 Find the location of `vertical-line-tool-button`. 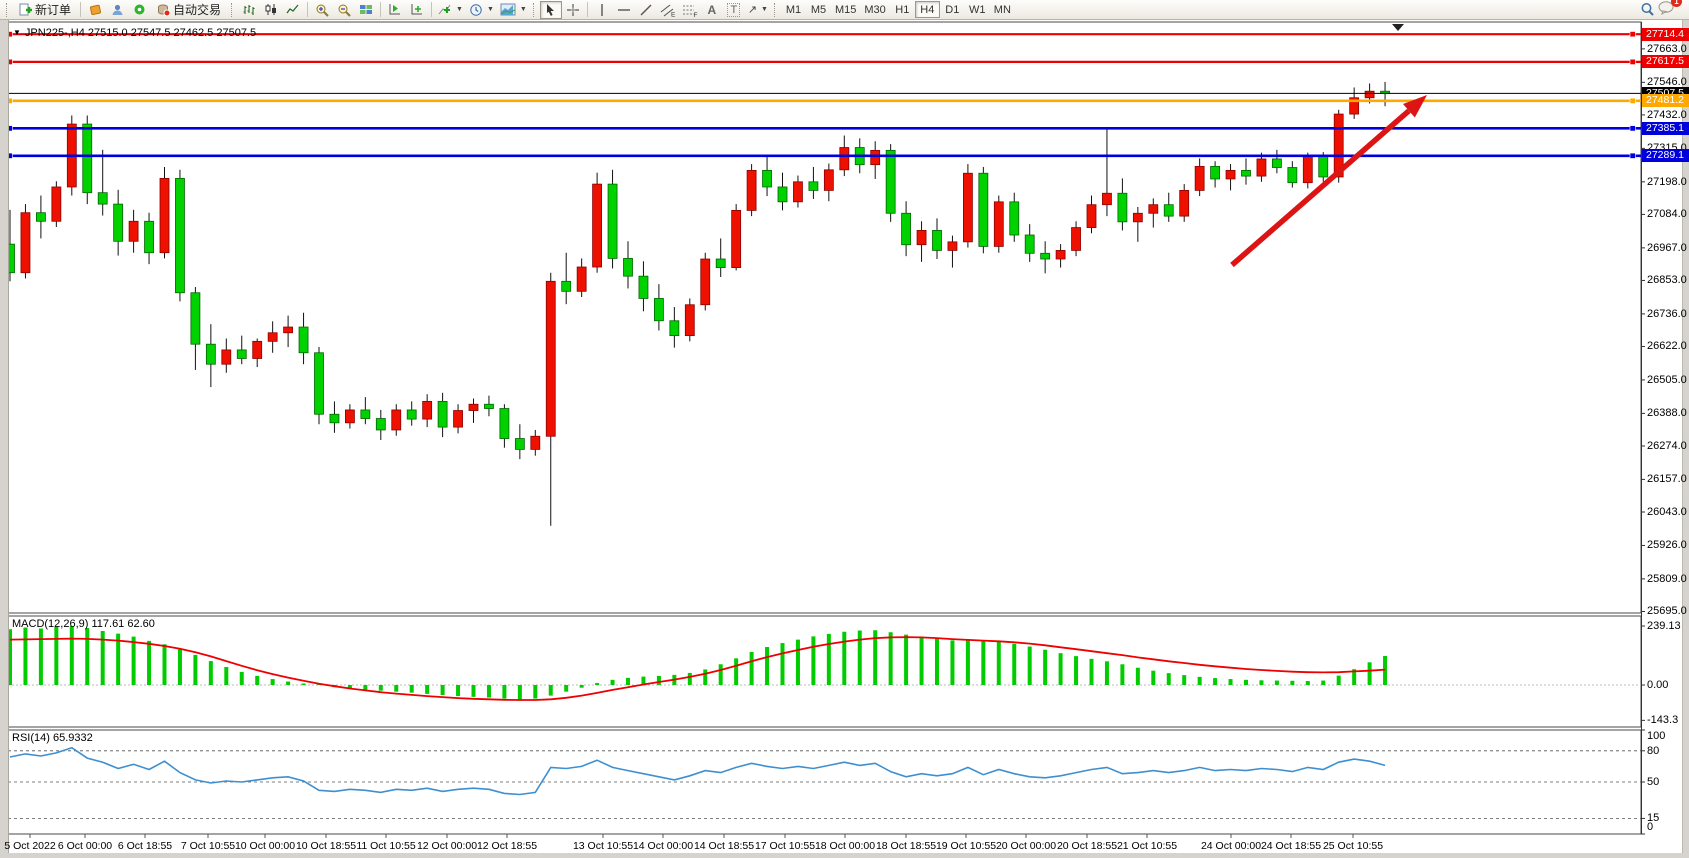

vertical-line-tool-button is located at coordinates (602, 10).